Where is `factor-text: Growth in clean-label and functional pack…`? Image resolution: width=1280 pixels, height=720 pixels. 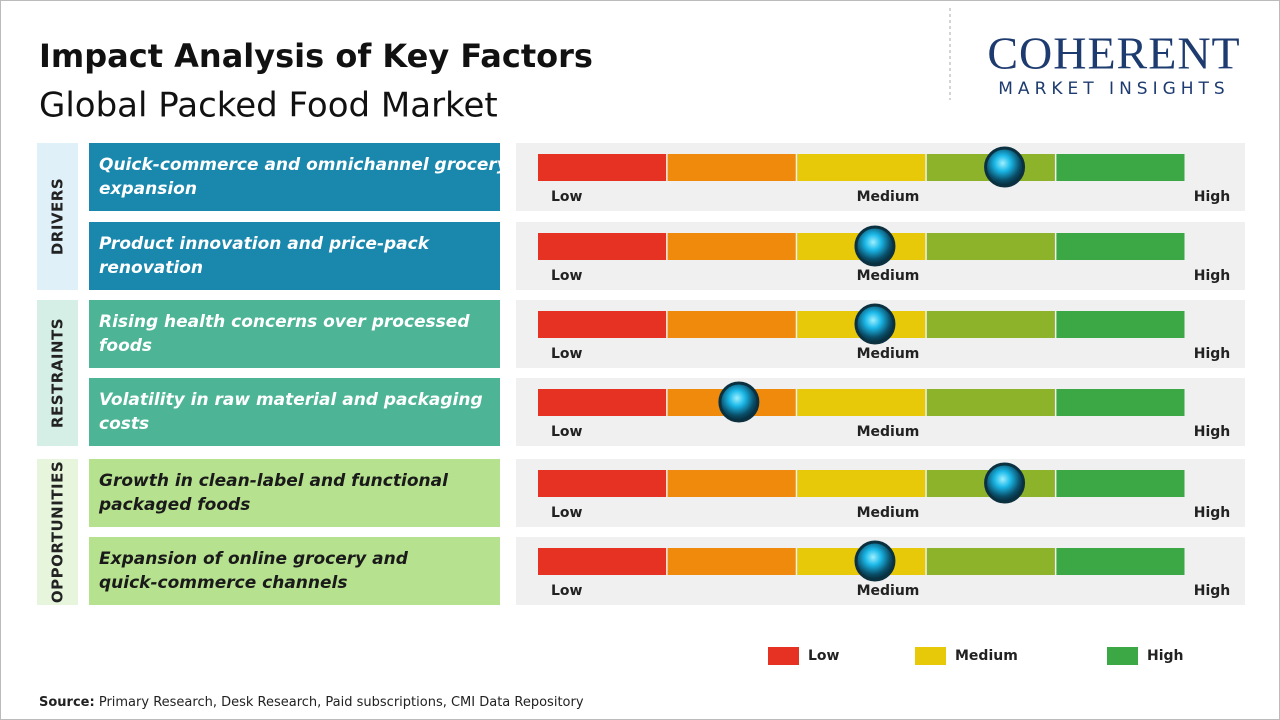
factor-text: Growth in clean-label and functional pack… is located at coordinates (273, 493).